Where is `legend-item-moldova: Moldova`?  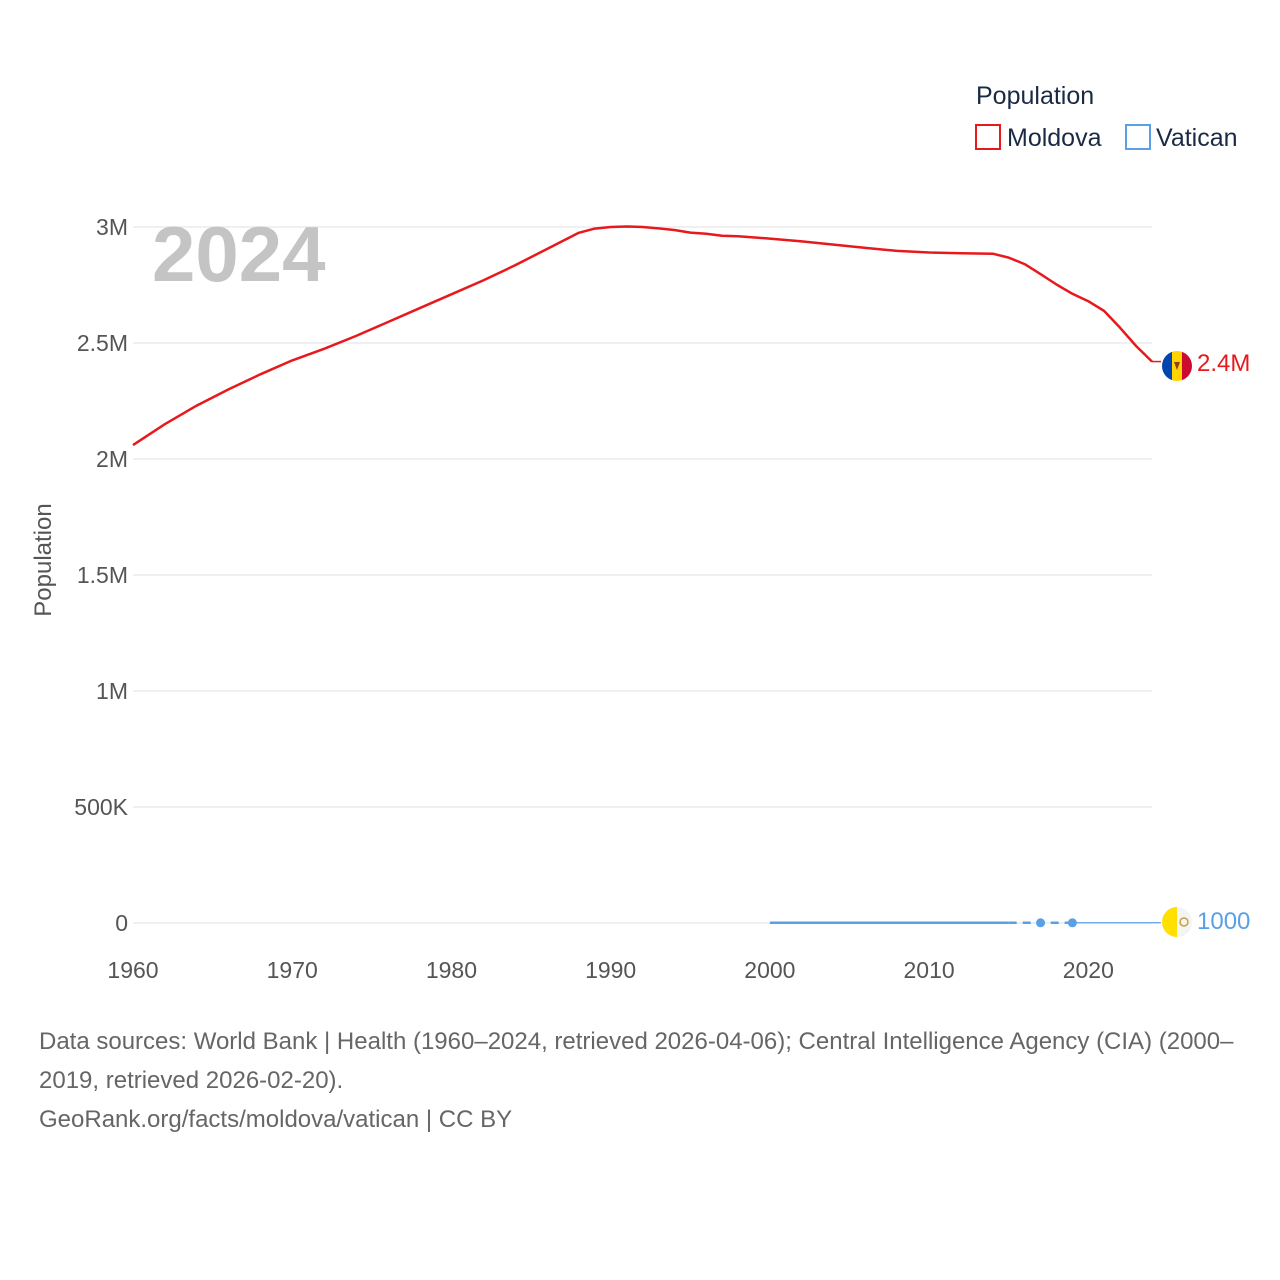 legend-item-moldova: Moldova is located at coordinates (1038, 138).